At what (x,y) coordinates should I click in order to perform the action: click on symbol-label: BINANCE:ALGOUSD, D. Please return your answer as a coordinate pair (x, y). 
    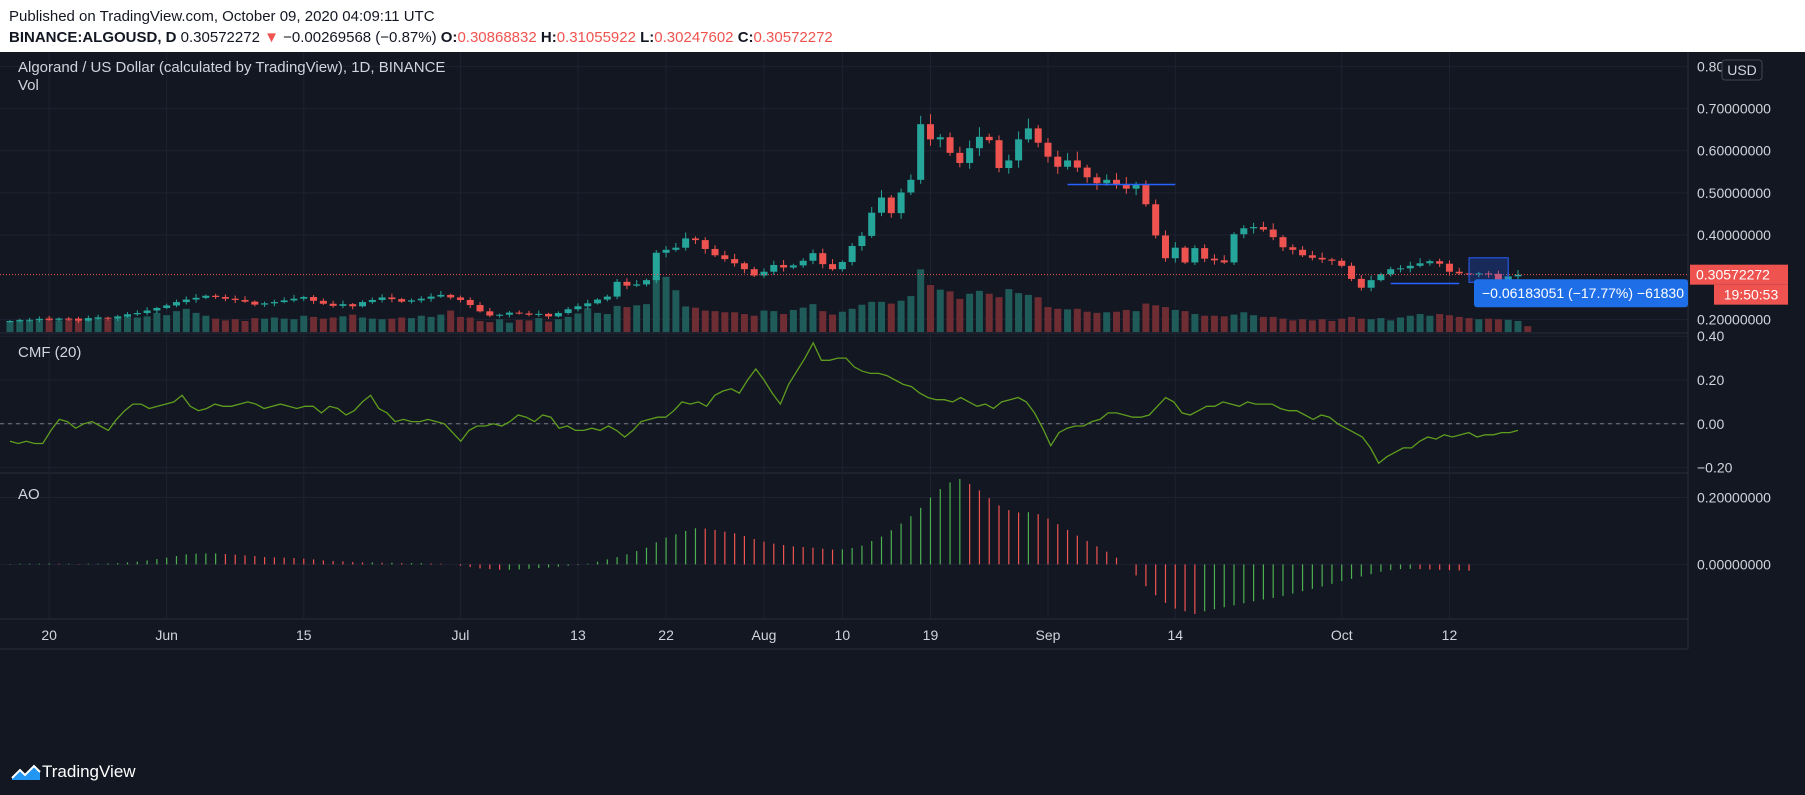
    Looking at the image, I should click on (93, 37).